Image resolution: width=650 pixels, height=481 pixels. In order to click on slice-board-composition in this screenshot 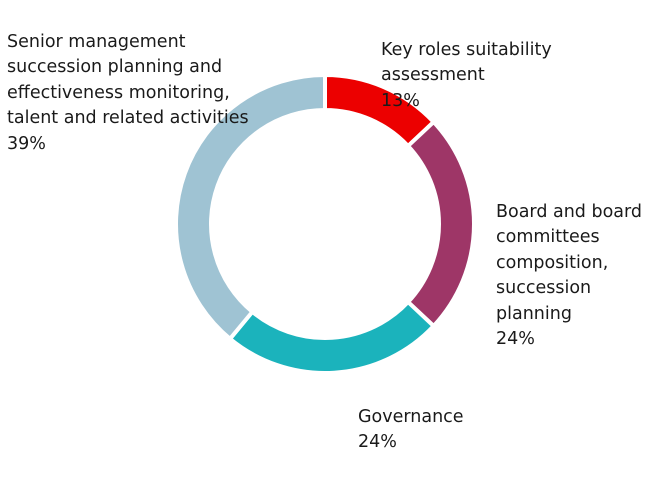, I will do `click(440, 224)`.